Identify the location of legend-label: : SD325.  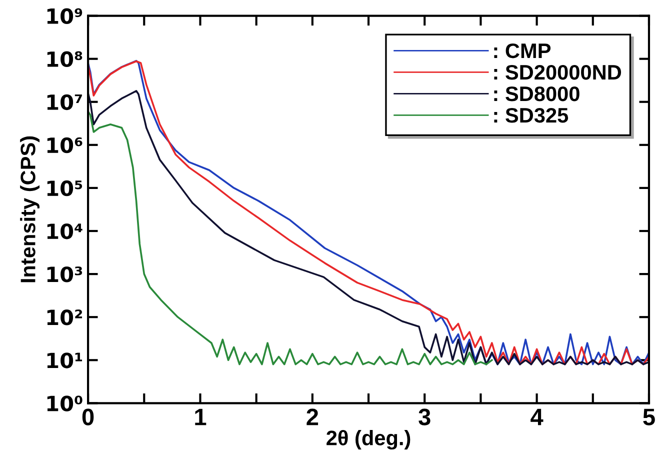
(531, 115).